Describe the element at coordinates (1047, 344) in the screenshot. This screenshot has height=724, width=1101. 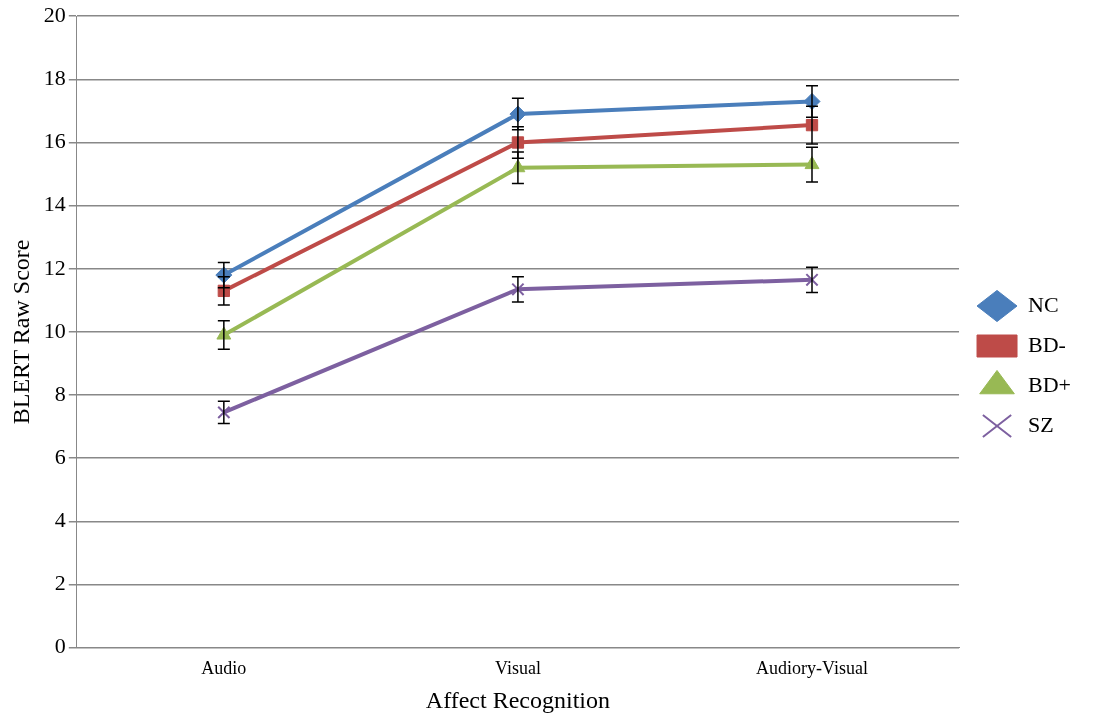
I see `legend-label: BD-` at that location.